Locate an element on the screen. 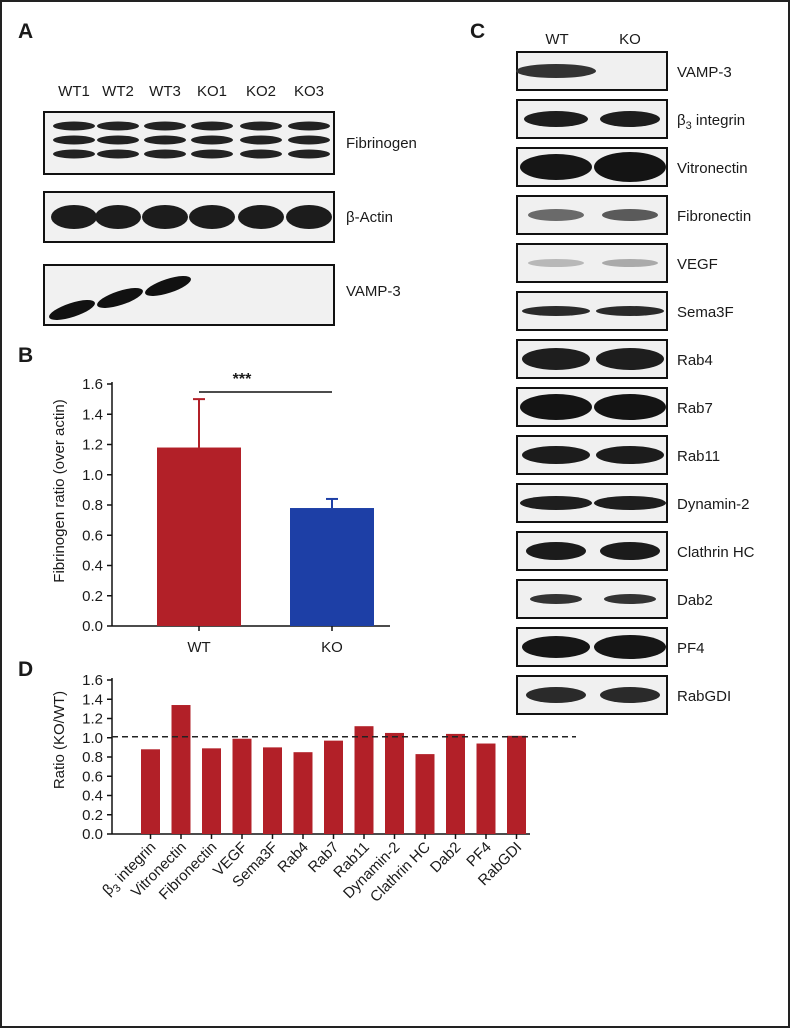 The height and width of the screenshot is (1028, 790). chart-d-ytick-label: 1.4 is located at coordinates (92, 699).